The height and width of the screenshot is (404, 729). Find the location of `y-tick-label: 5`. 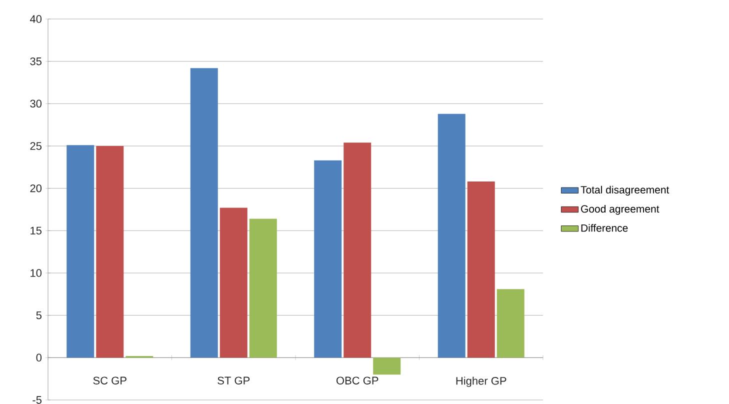

y-tick-label: 5 is located at coordinates (39, 315).